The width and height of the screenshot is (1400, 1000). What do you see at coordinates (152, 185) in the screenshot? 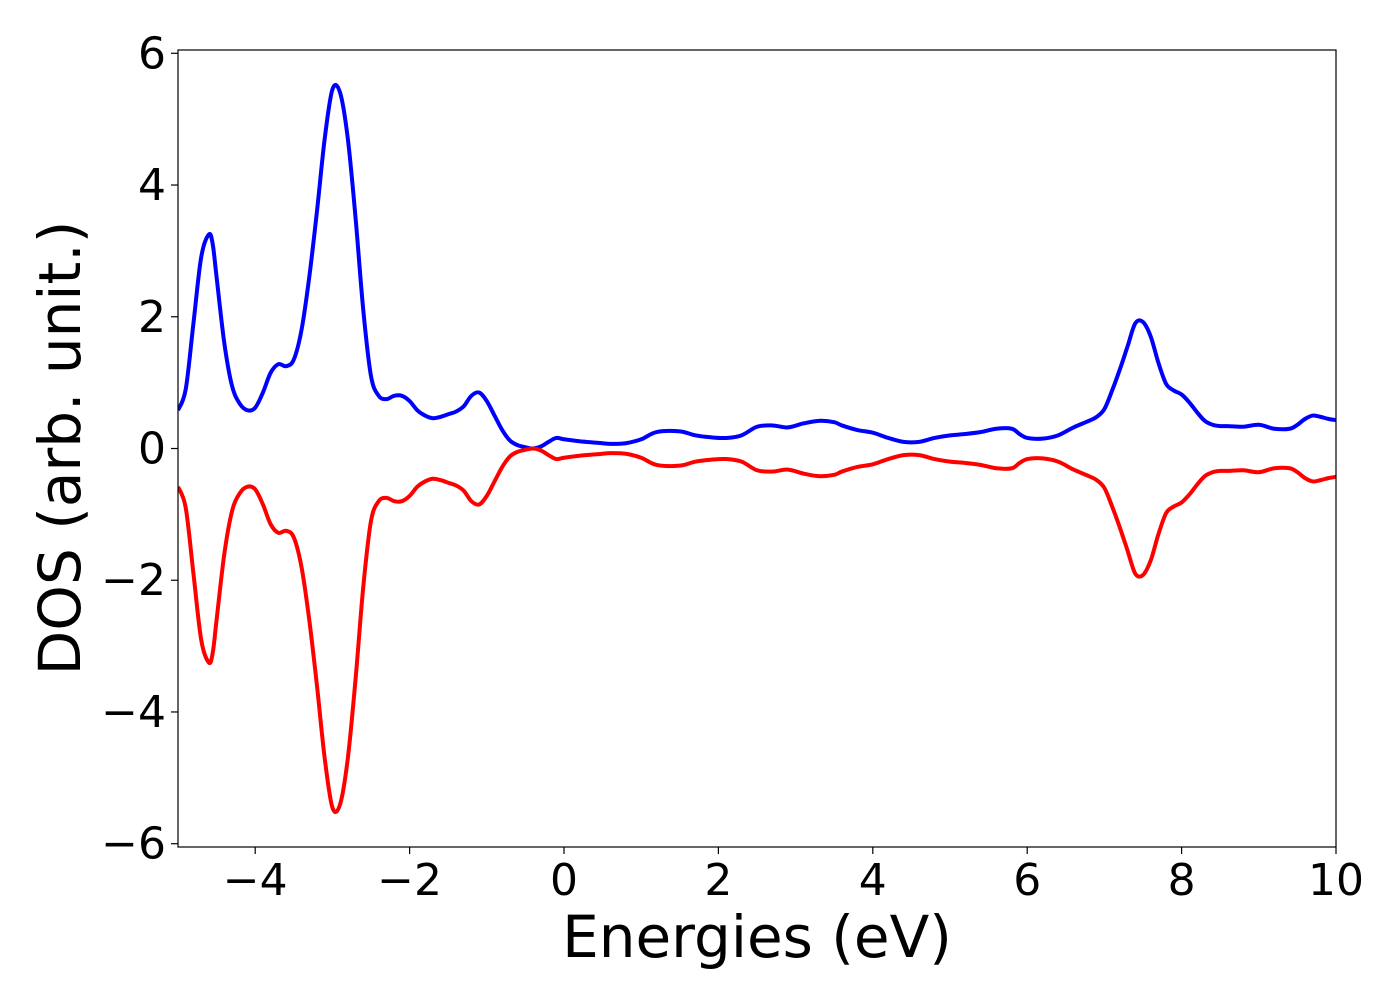
I see `y-tick-label: 4` at bounding box center [152, 185].